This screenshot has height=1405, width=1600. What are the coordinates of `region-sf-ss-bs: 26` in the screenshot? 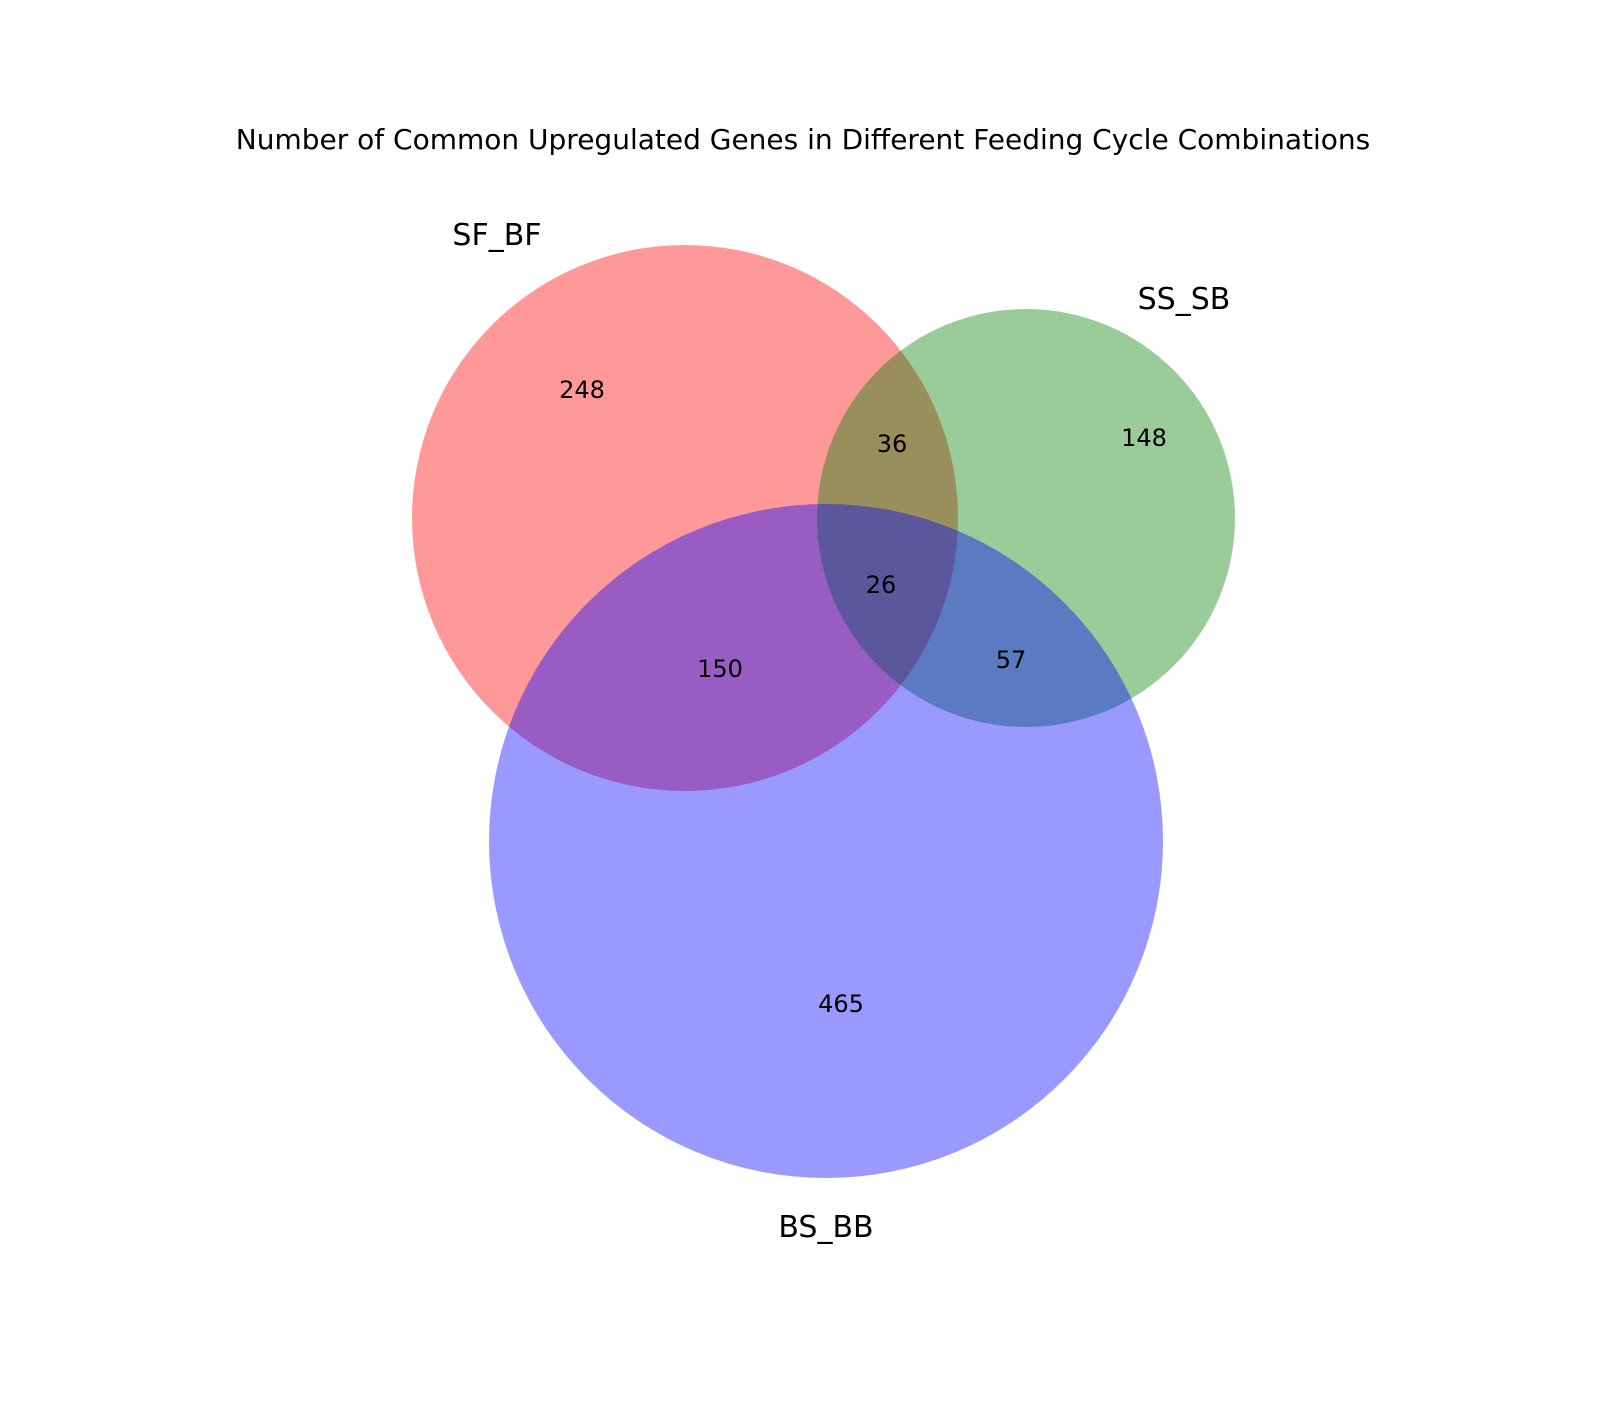 It's located at (881, 585).